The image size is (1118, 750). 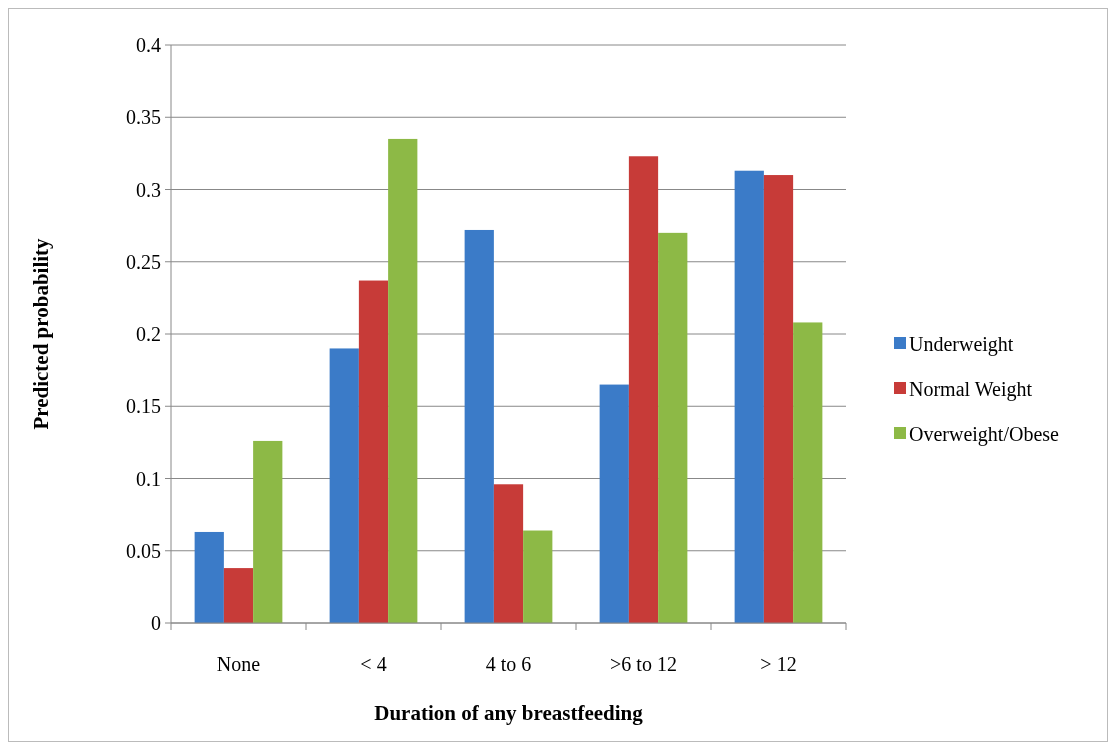 I want to click on y-tick-label: 0.25, so click(x=143, y=261).